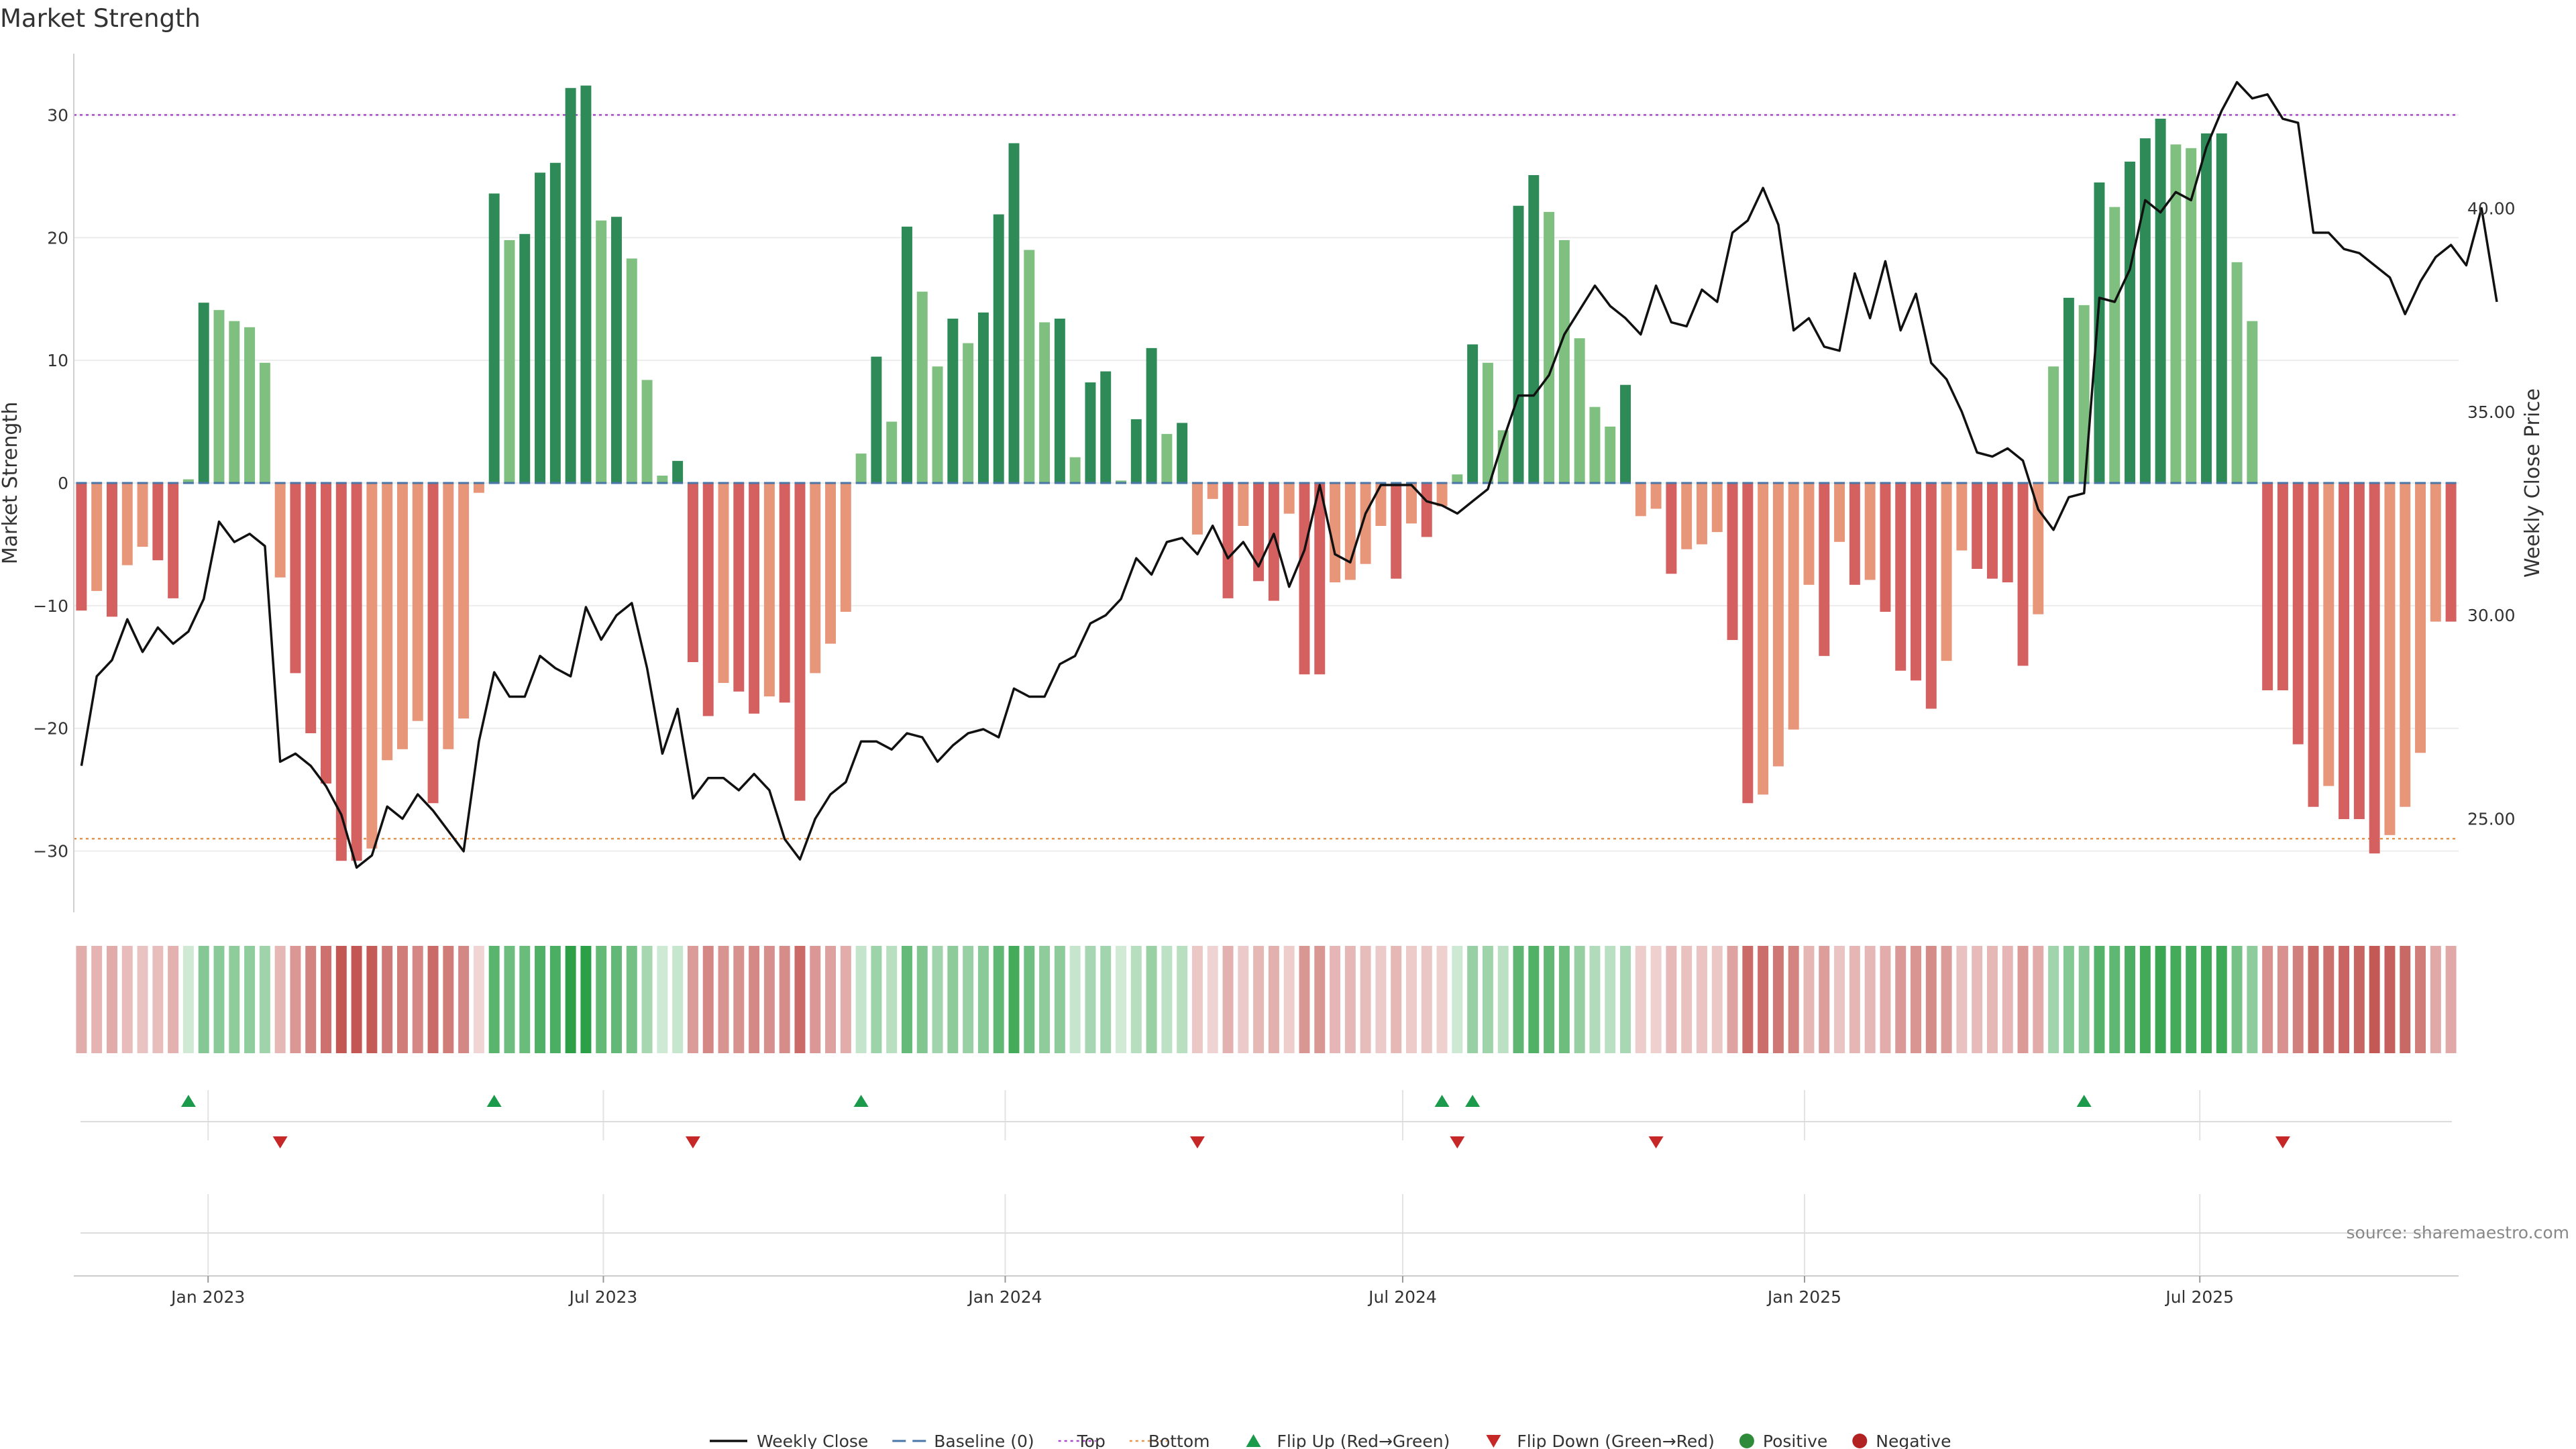  Describe the element at coordinates (1363, 1440) in the screenshot. I see `legend-label: Flip Up (Red→Green)` at that location.